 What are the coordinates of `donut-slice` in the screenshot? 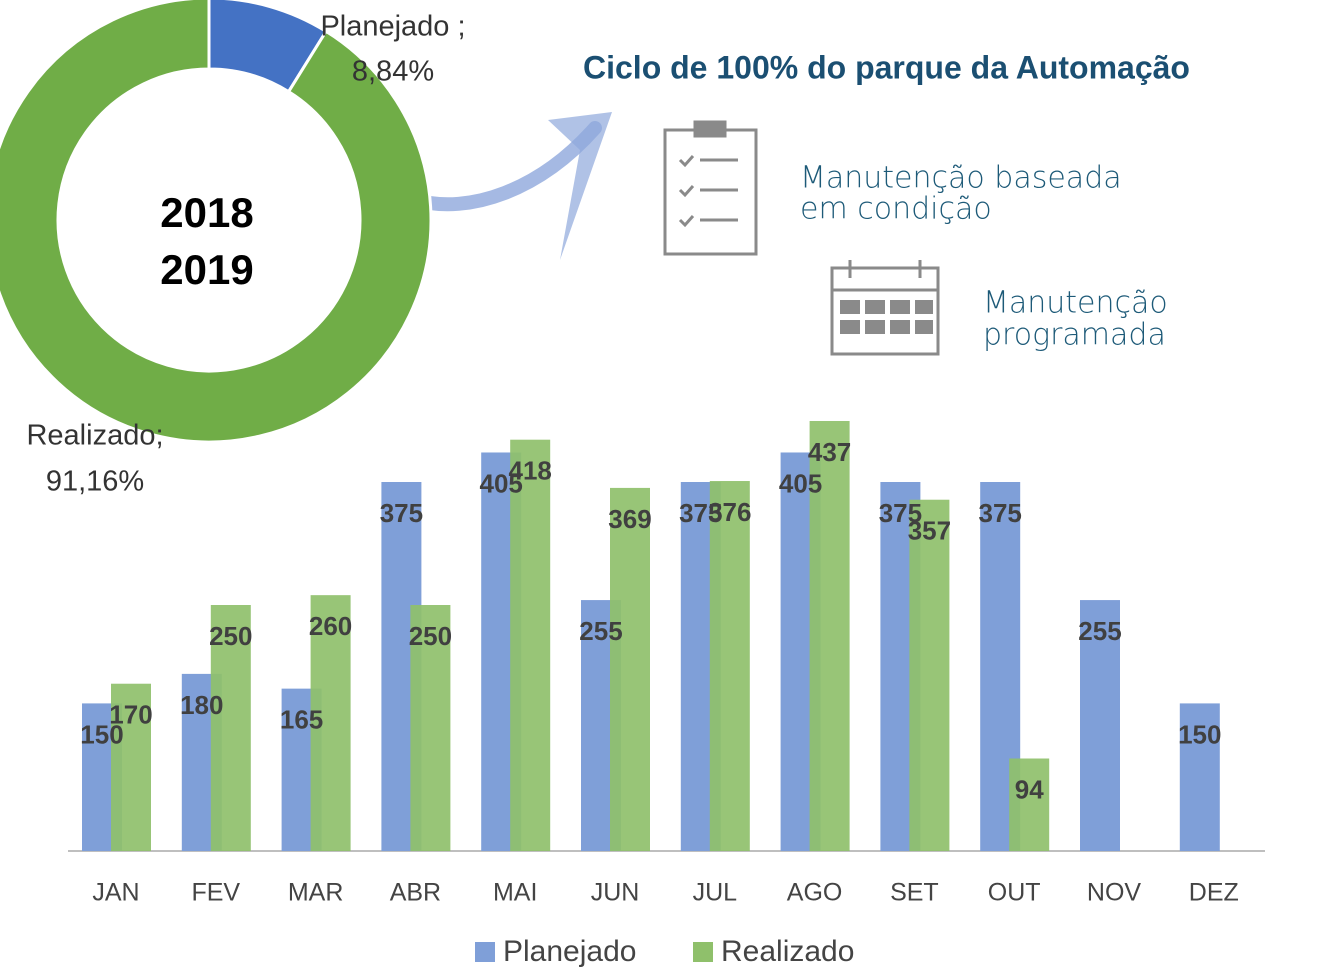 It's located at (216, 222).